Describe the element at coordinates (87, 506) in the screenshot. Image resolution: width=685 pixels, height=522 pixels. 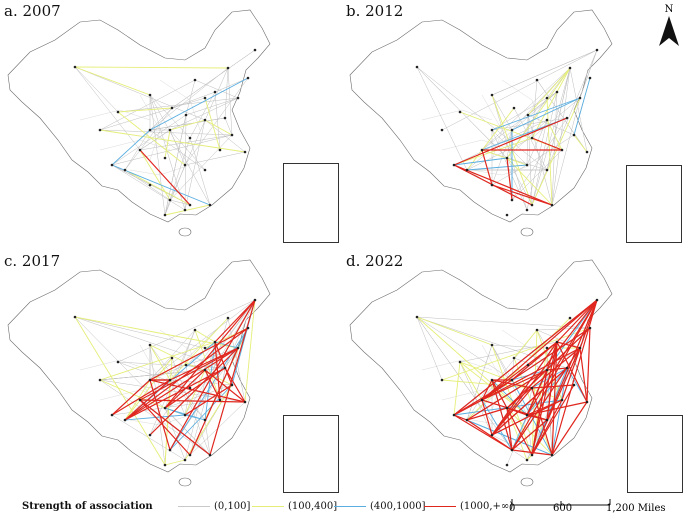
I see `legend-title: Strength of association` at that location.